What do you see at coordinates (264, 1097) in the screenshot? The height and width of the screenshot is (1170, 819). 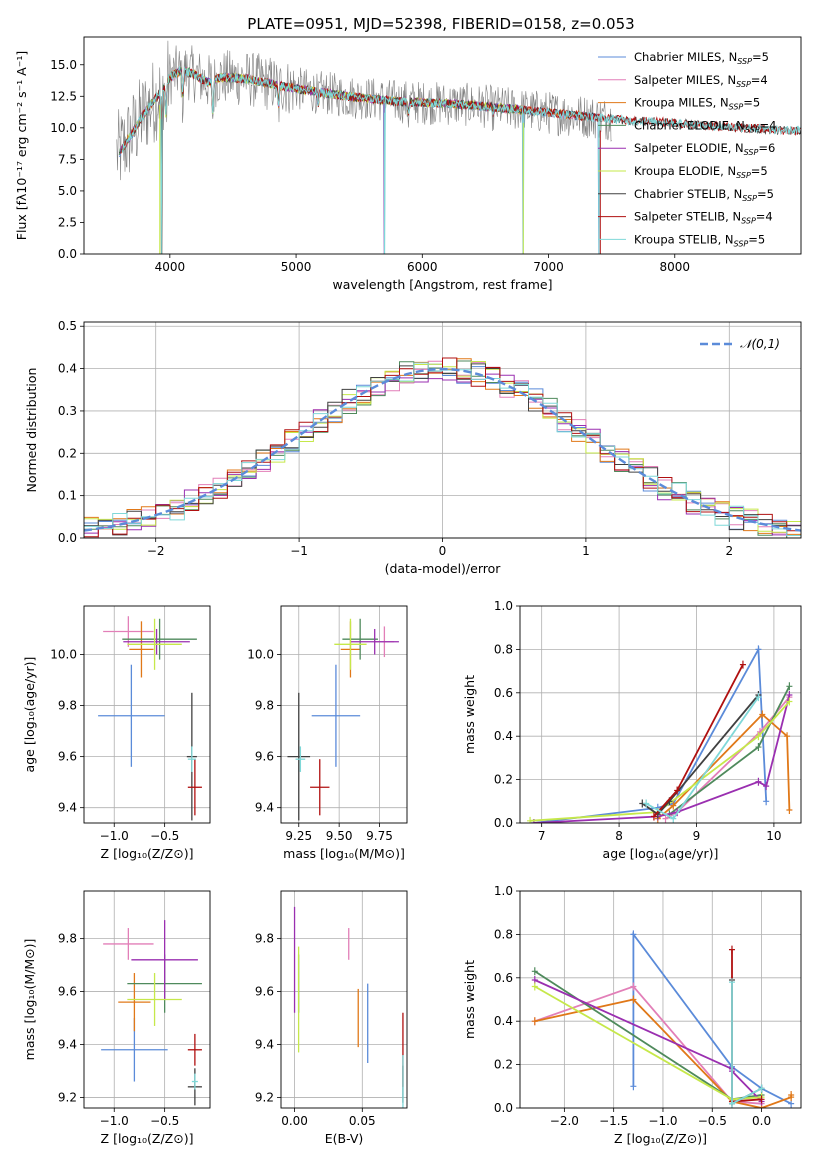 I see `y-tick-label: 9.2` at bounding box center [264, 1097].